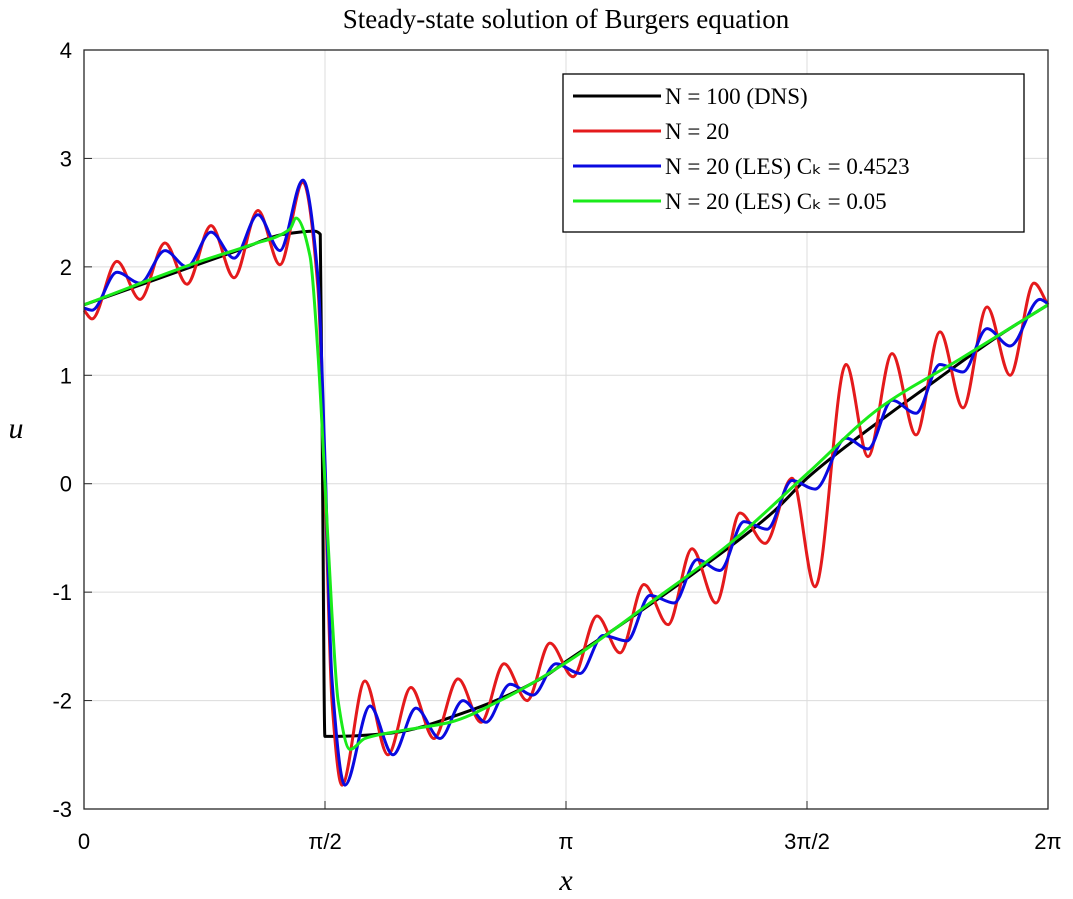  What do you see at coordinates (807, 841) in the screenshot?
I see `x-tick-label: 3π/2` at bounding box center [807, 841].